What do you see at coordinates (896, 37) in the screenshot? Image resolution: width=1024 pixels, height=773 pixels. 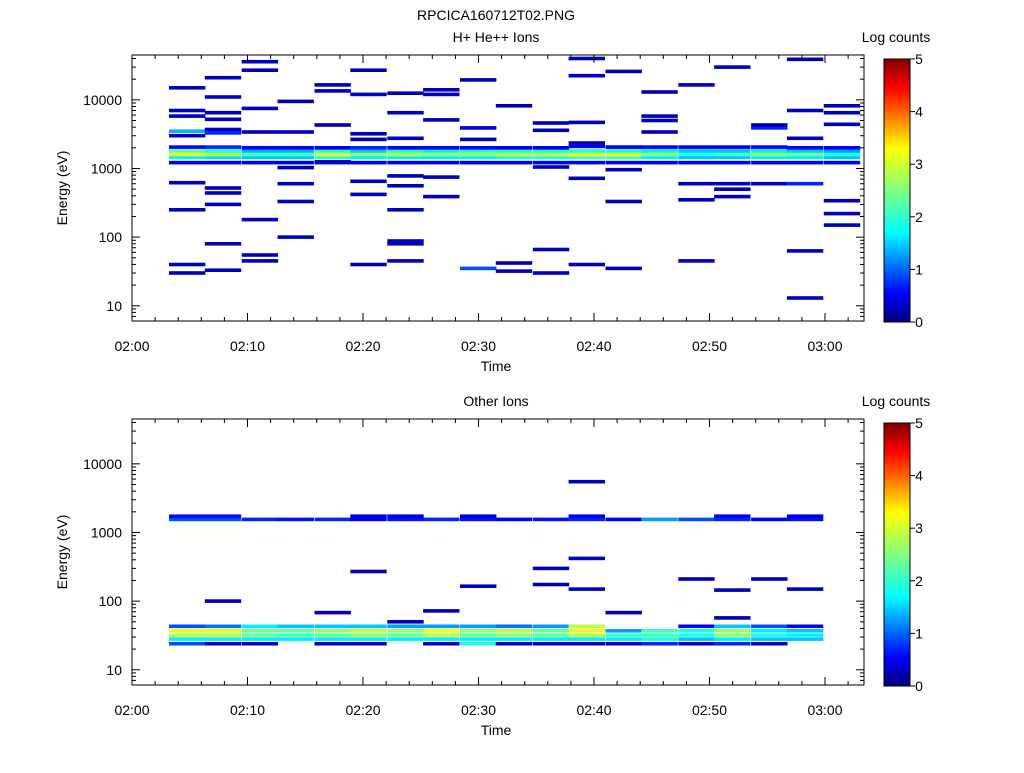 I see `colorbar-label: Log counts` at bounding box center [896, 37].